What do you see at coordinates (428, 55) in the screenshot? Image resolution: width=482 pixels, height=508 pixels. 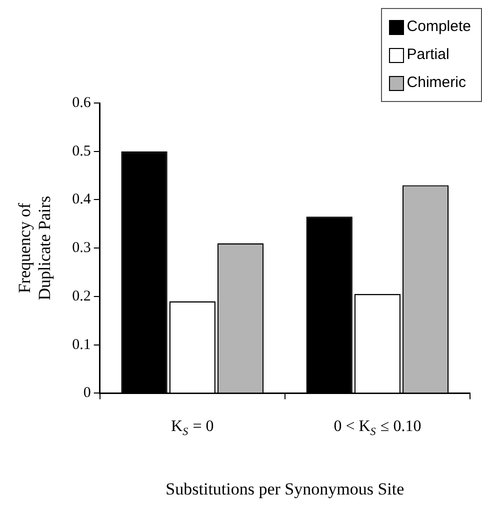 I see `legend-label: Partial` at bounding box center [428, 55].